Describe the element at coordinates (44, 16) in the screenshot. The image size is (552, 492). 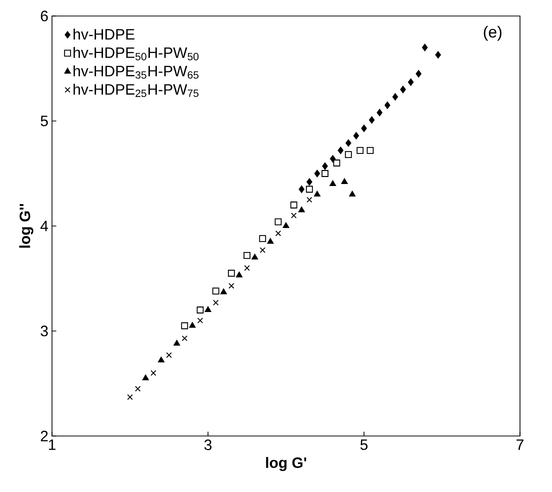
I see `y-tick-label: 6` at that location.